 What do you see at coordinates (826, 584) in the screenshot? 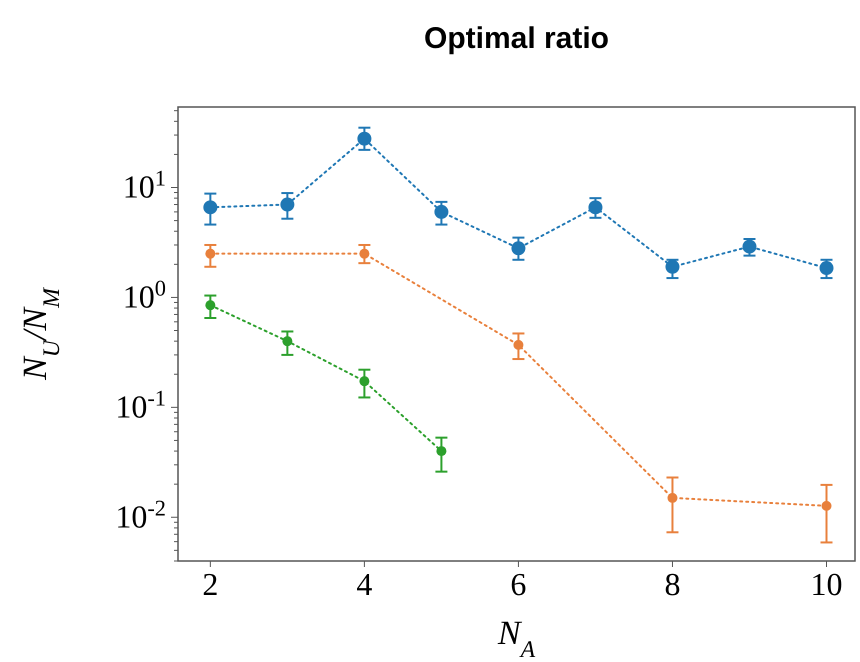
I see `x-tick-label: 10` at bounding box center [826, 584].